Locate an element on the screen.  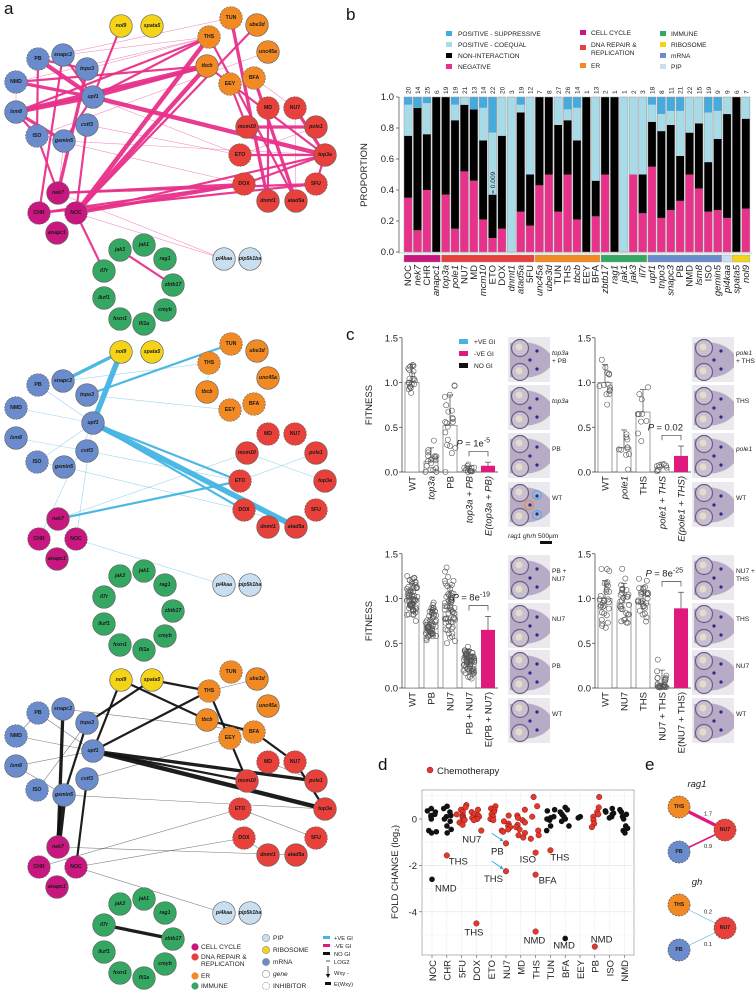
node-pole1: pole1 is located at coordinates (316, 781).